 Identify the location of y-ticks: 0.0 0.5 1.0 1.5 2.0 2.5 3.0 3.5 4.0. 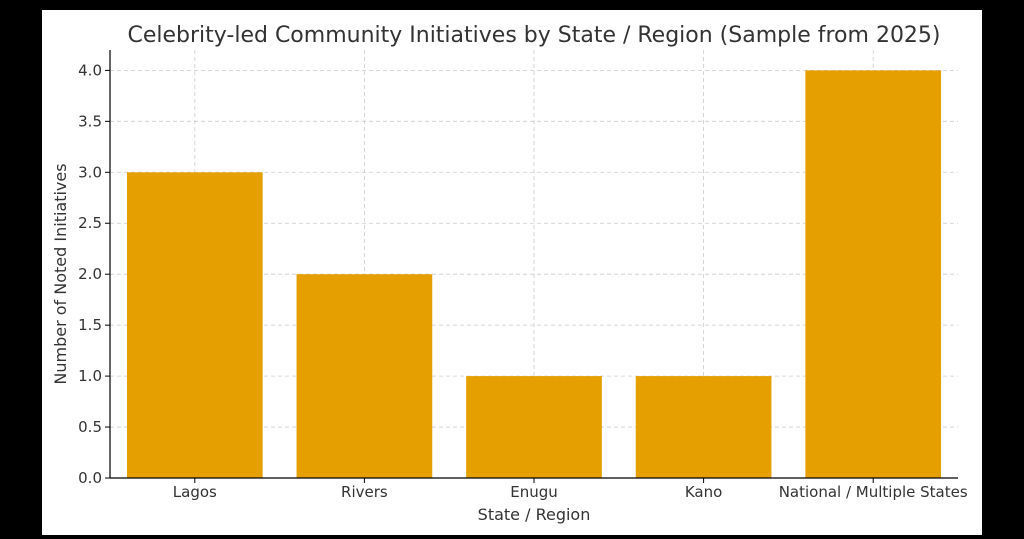
(94, 274).